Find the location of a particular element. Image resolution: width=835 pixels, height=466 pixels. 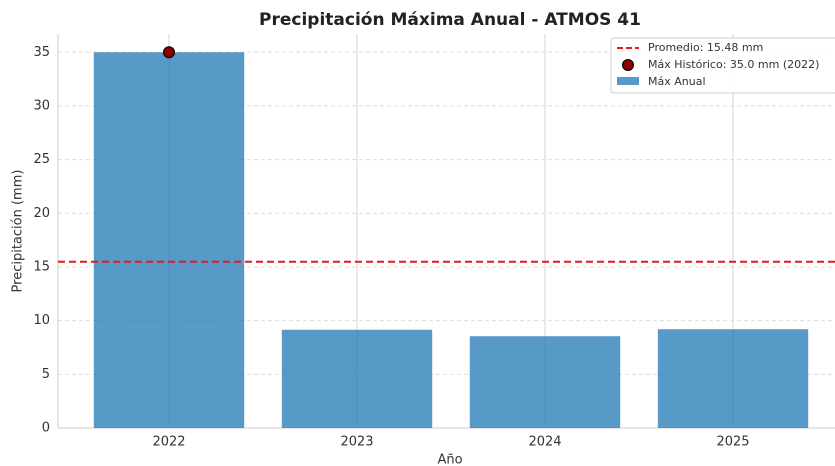

x-tick-label: 2023 is located at coordinates (356, 442).